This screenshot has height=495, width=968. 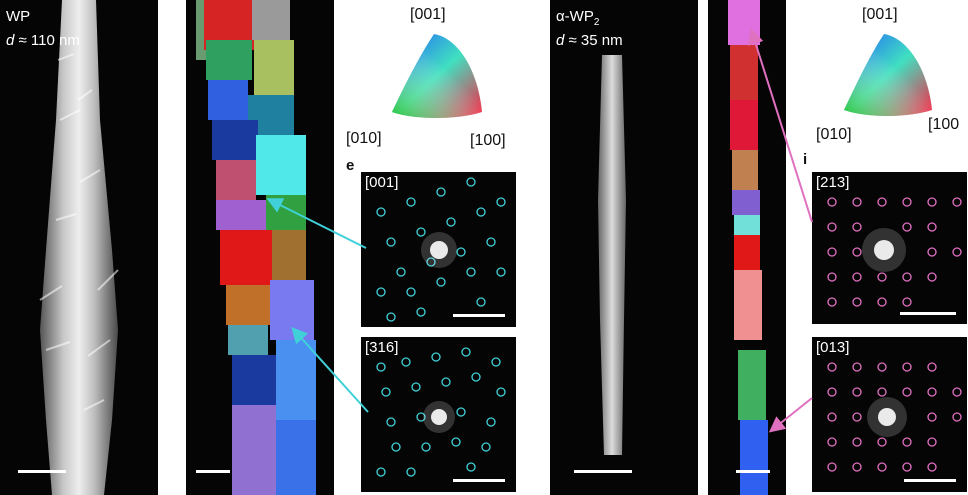 I want to click on panel-c-label-prefix: α-WP, so click(x=575, y=16).